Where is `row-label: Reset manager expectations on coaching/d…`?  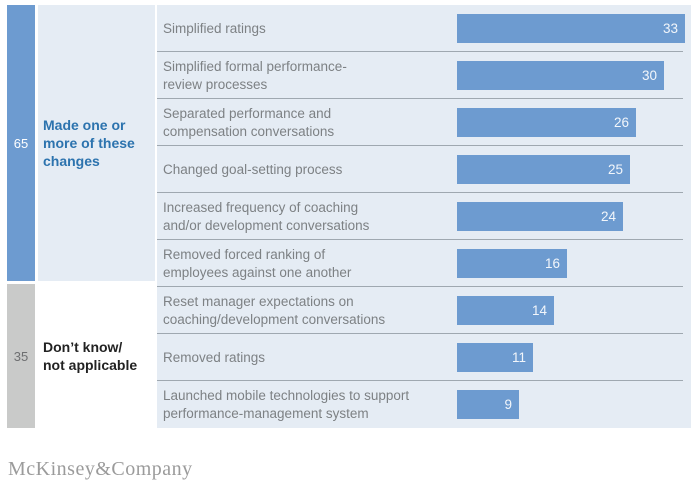
row-label: Reset manager expectations on coaching/d… is located at coordinates (274, 310).